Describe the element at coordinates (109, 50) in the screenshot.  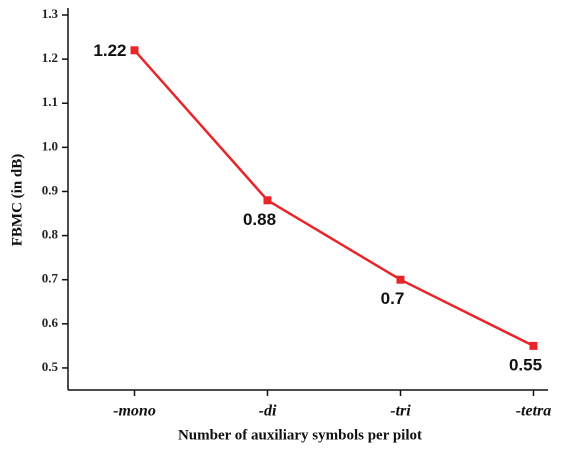
I see `data-label: 1.22` at that location.